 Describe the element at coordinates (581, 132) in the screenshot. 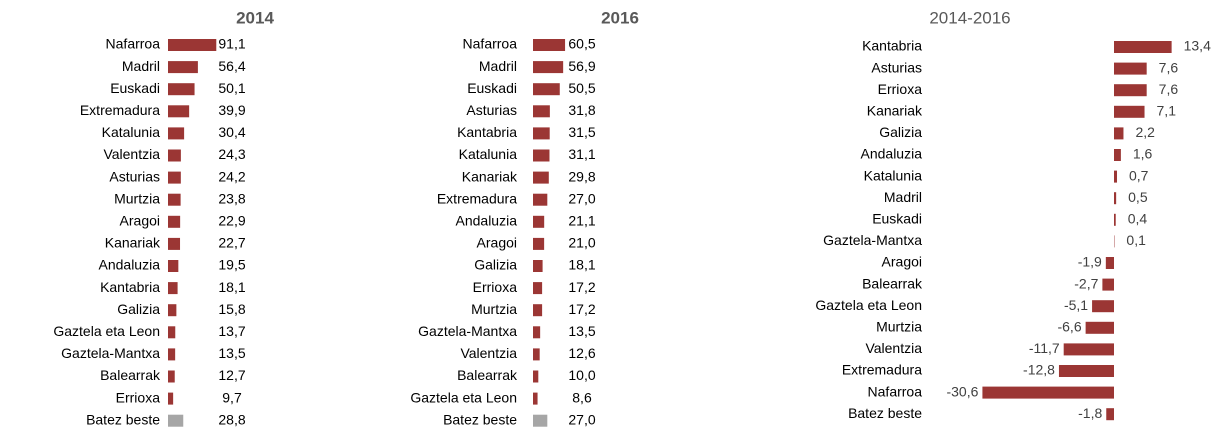

I see `value-label: 31,5` at that location.